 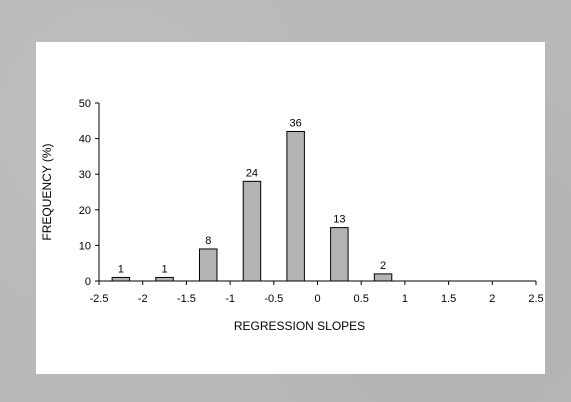 What do you see at coordinates (99, 299) in the screenshot?
I see `x-tick-label: -2.5` at bounding box center [99, 299].